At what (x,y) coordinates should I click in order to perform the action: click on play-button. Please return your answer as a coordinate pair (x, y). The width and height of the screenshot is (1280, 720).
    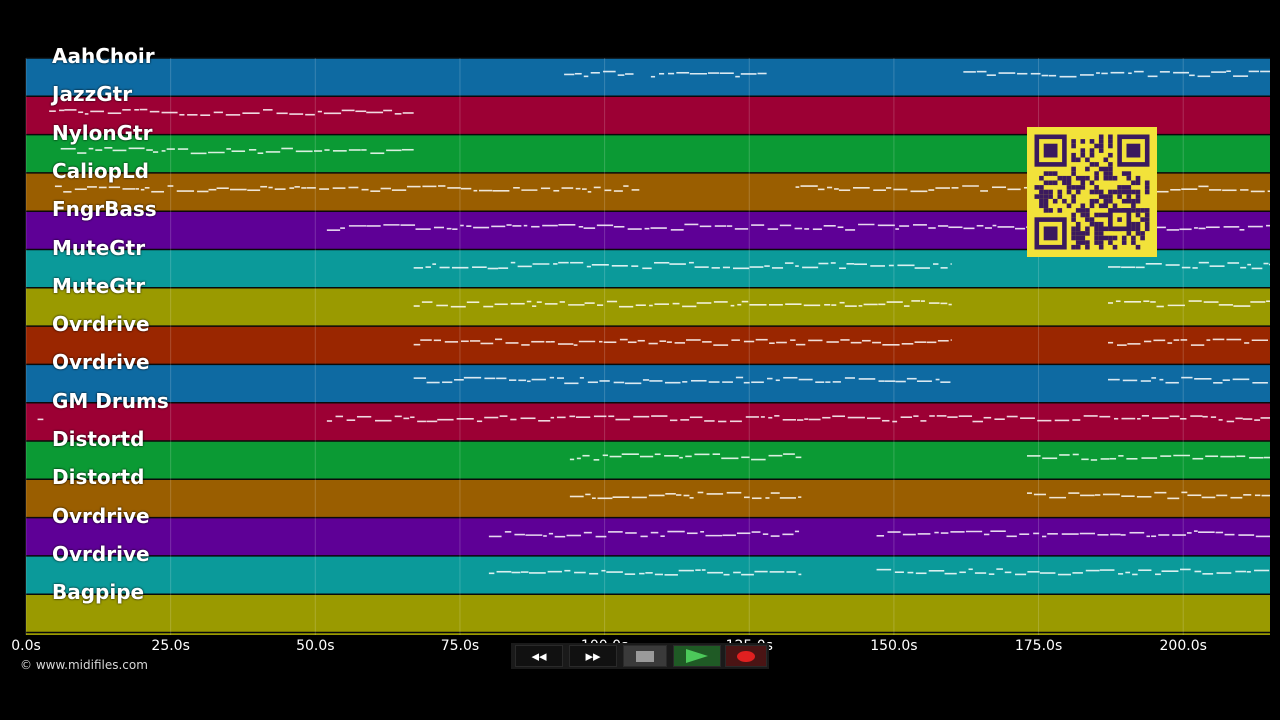
    Looking at the image, I should click on (697, 656).